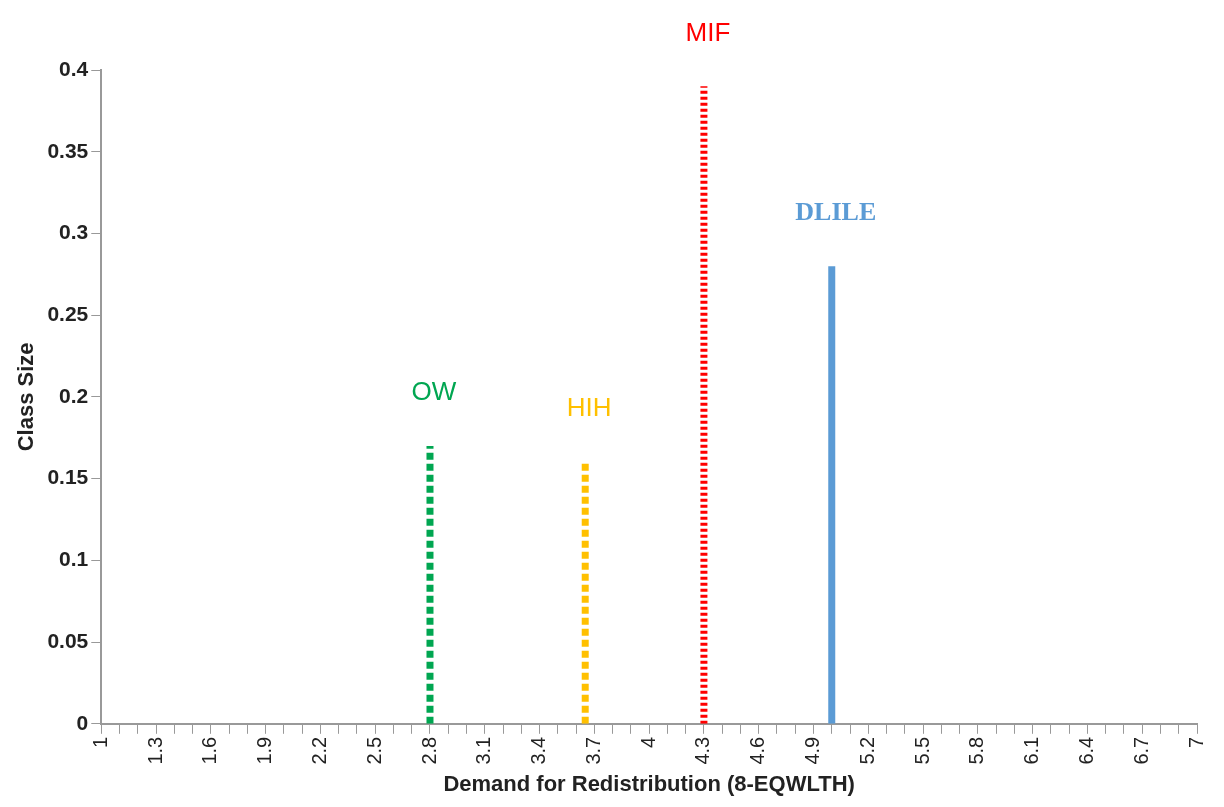 The height and width of the screenshot is (807, 1224). What do you see at coordinates (82, 722) in the screenshot?
I see `y-tick-label: 0` at bounding box center [82, 722].